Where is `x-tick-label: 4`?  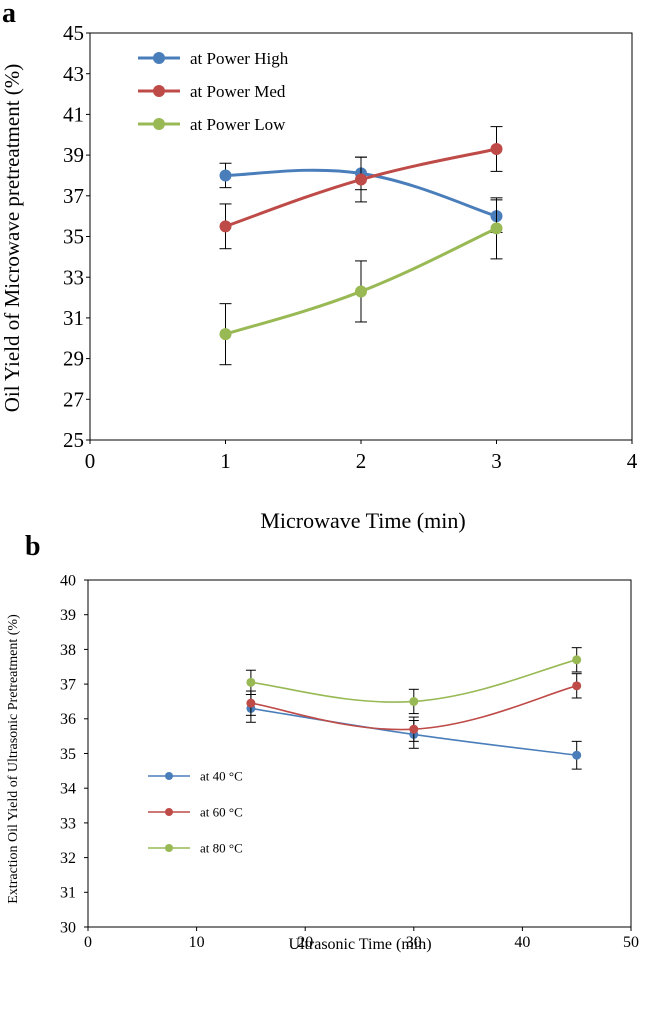
x-tick-label: 4 is located at coordinates (632, 461).